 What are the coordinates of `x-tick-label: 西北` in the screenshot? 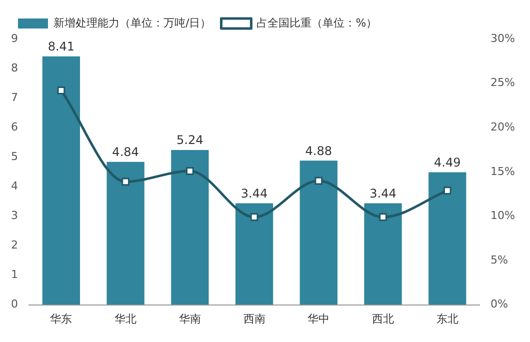 It's located at (383, 319).